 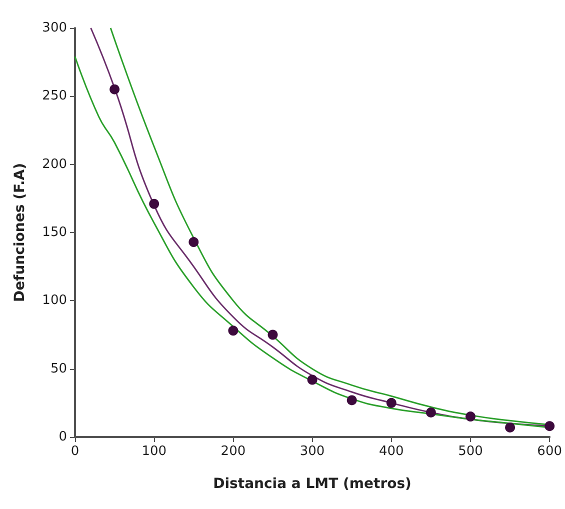 What do you see at coordinates (154, 451) in the screenshot?
I see `x-tick-label: 100` at bounding box center [154, 451].